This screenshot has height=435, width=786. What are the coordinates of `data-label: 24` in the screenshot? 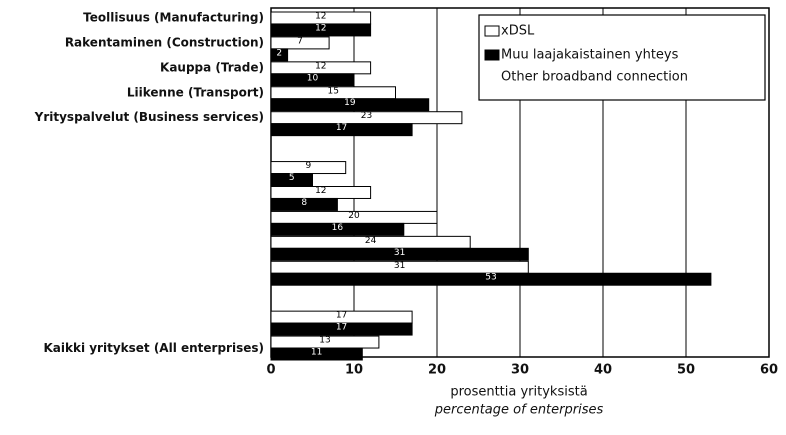 It's located at (371, 241).